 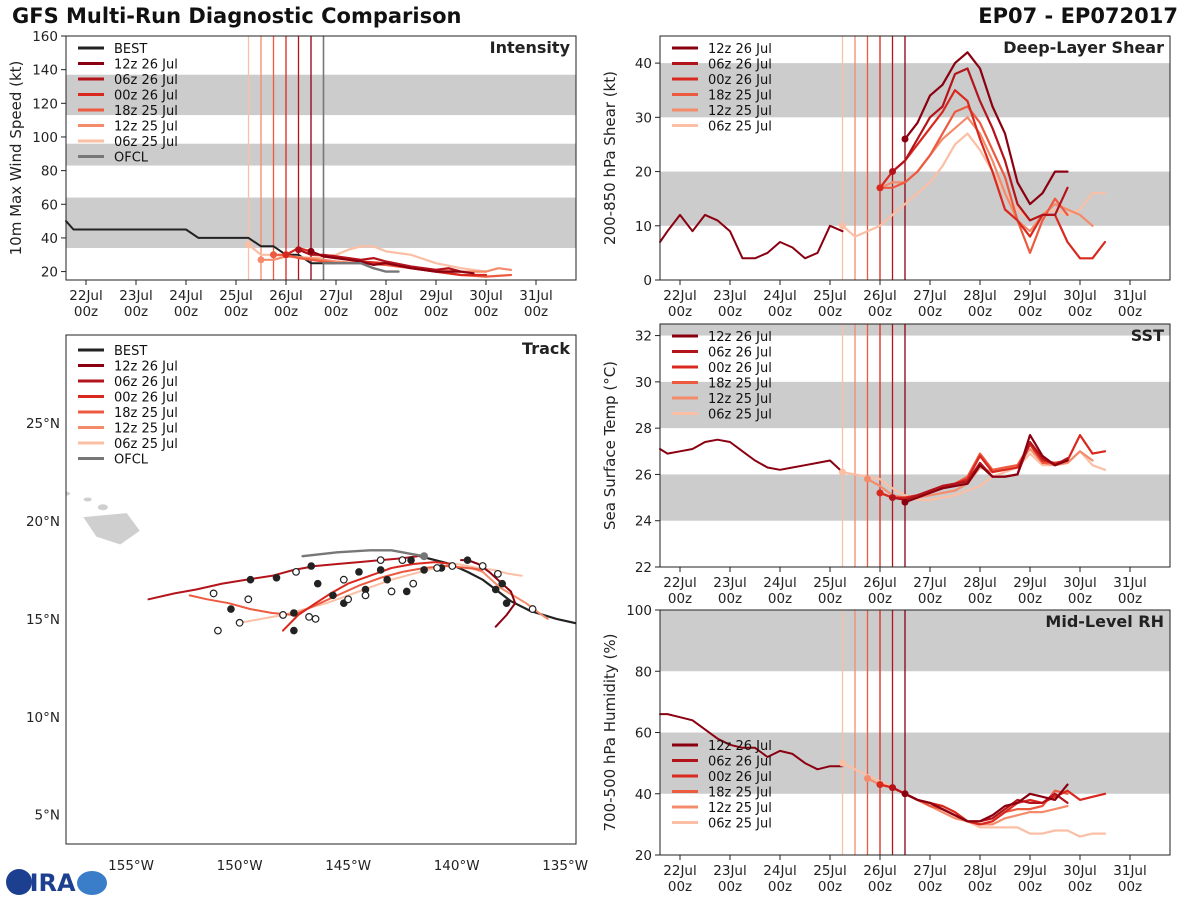 What do you see at coordinates (130, 351) in the screenshot?
I see `legend-label: BEST` at bounding box center [130, 351].